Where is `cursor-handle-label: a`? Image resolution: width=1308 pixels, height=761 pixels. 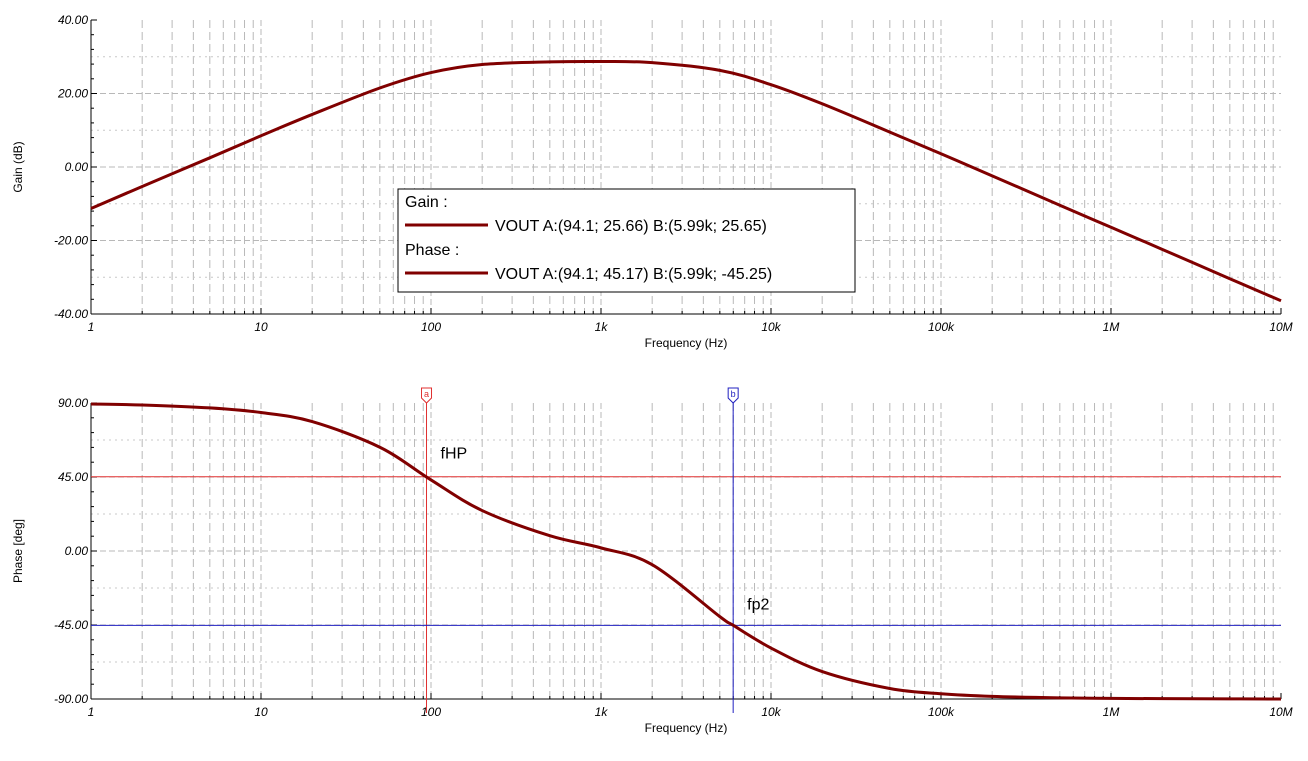
cursor-handle-label: a is located at coordinates (426, 394).